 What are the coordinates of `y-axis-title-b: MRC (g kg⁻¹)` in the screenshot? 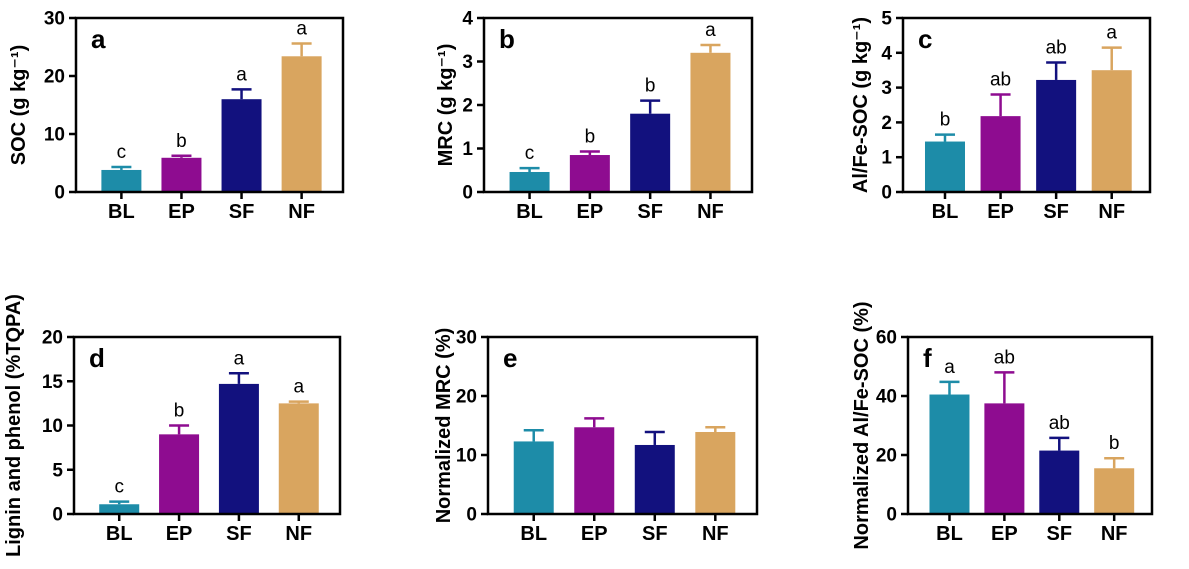 It's located at (446, 105).